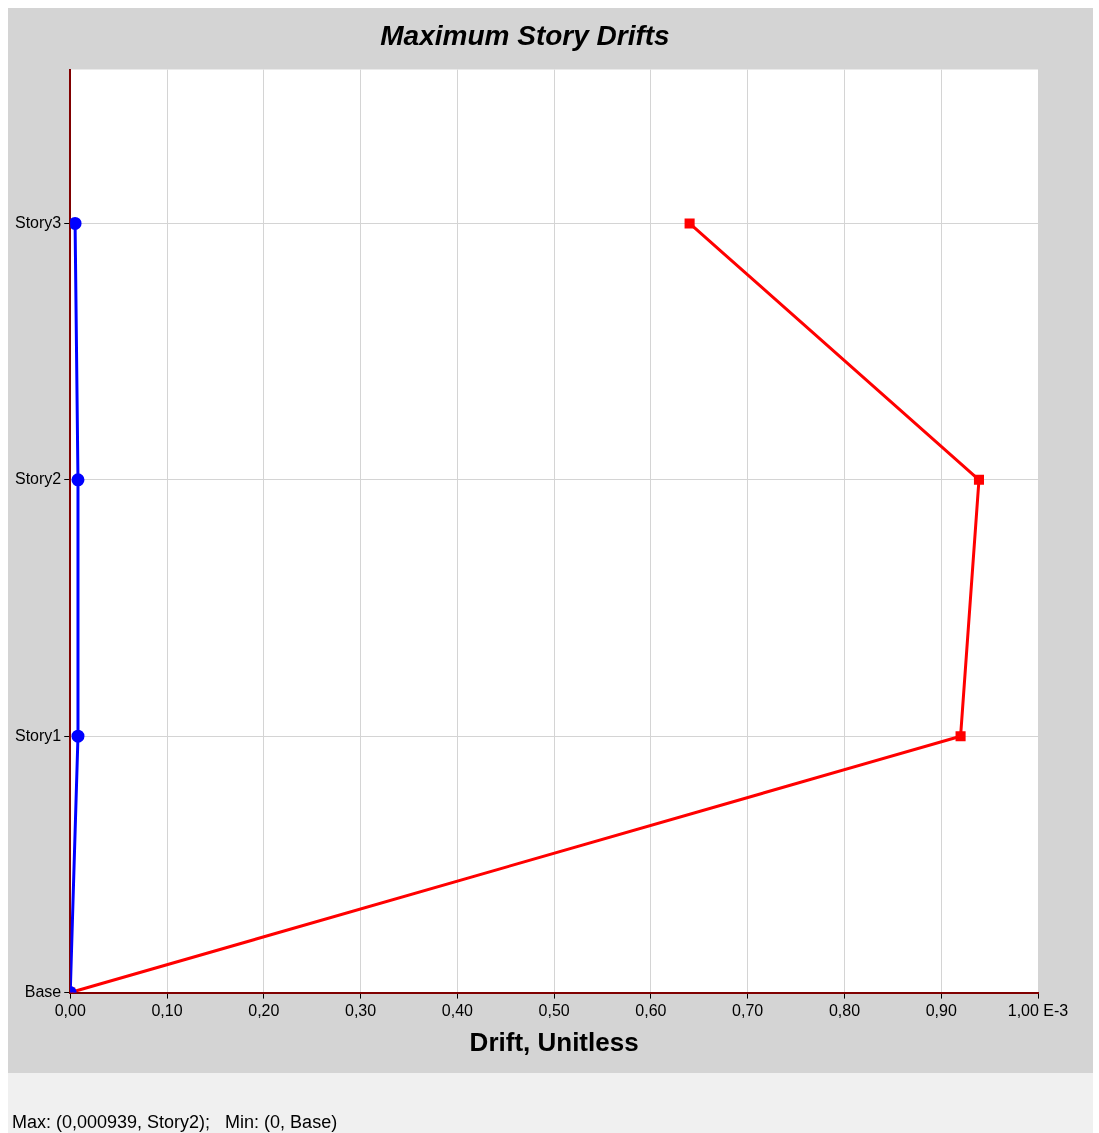 The height and width of the screenshot is (1133, 1099). Describe the element at coordinates (43, 992) in the screenshot. I see `y-tick-label: Base` at that location.